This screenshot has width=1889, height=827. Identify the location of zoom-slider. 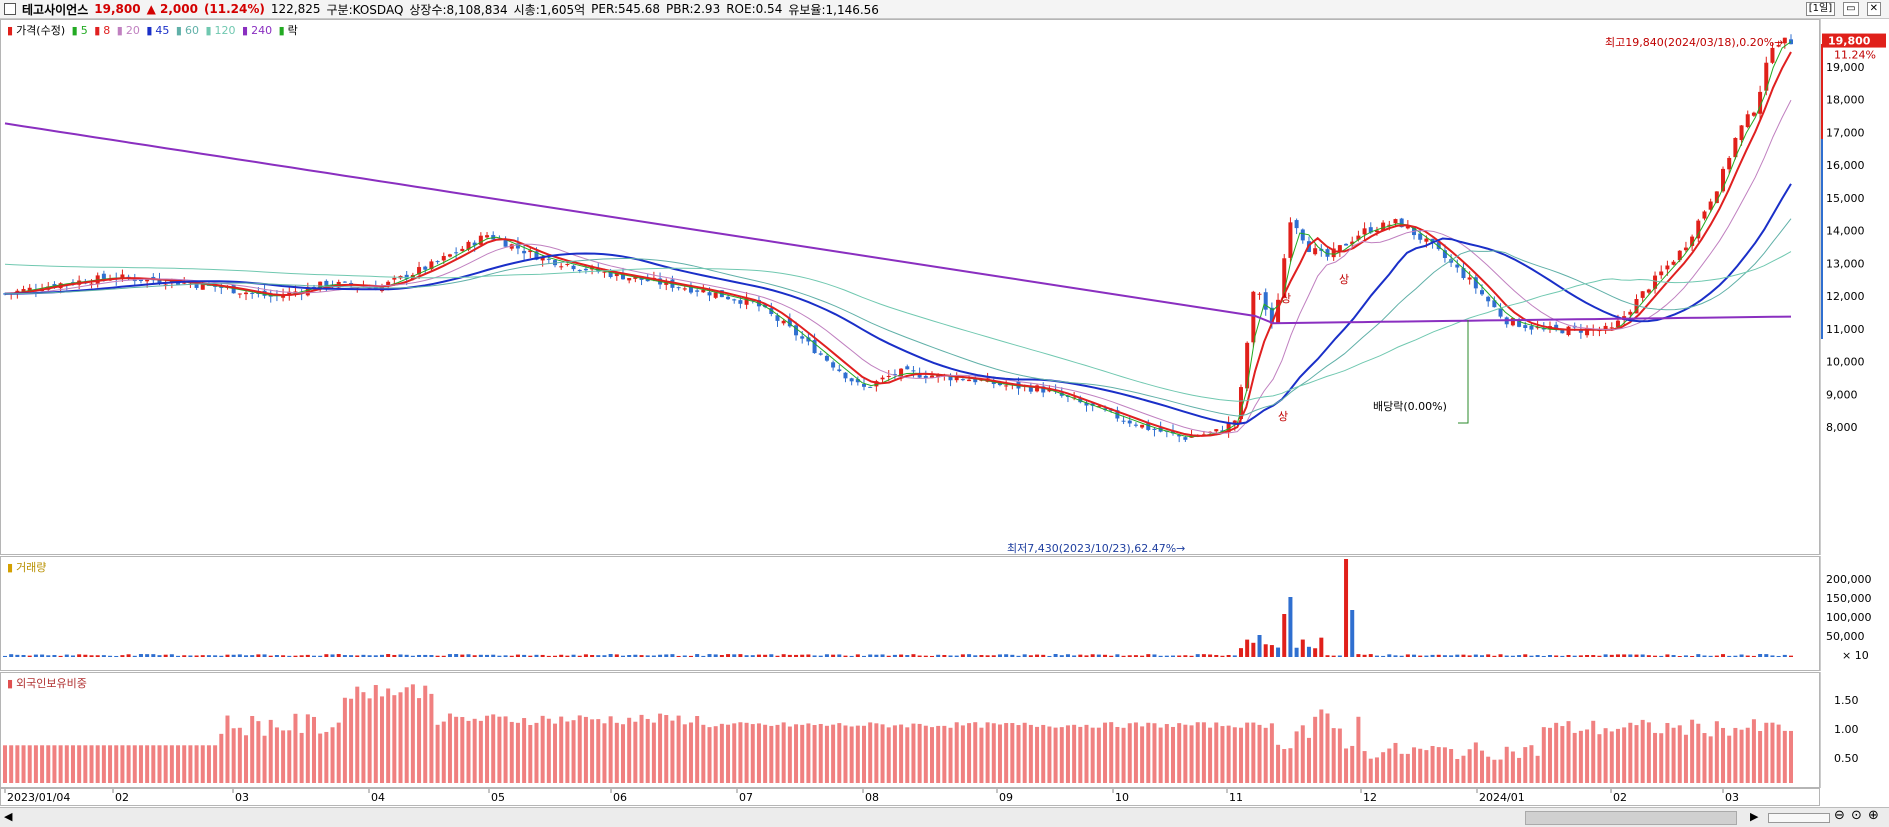
(1799, 818).